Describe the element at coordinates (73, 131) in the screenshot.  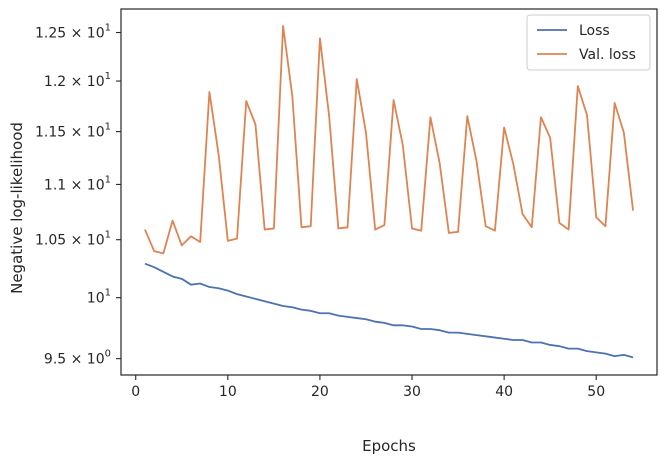
I see `y-tick-label: 1.15 × 10¹` at that location.